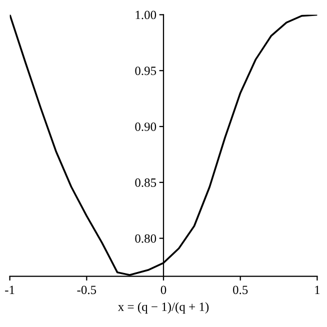  What do you see at coordinates (163, 290) in the screenshot?
I see `x-tick-label: 0` at bounding box center [163, 290].